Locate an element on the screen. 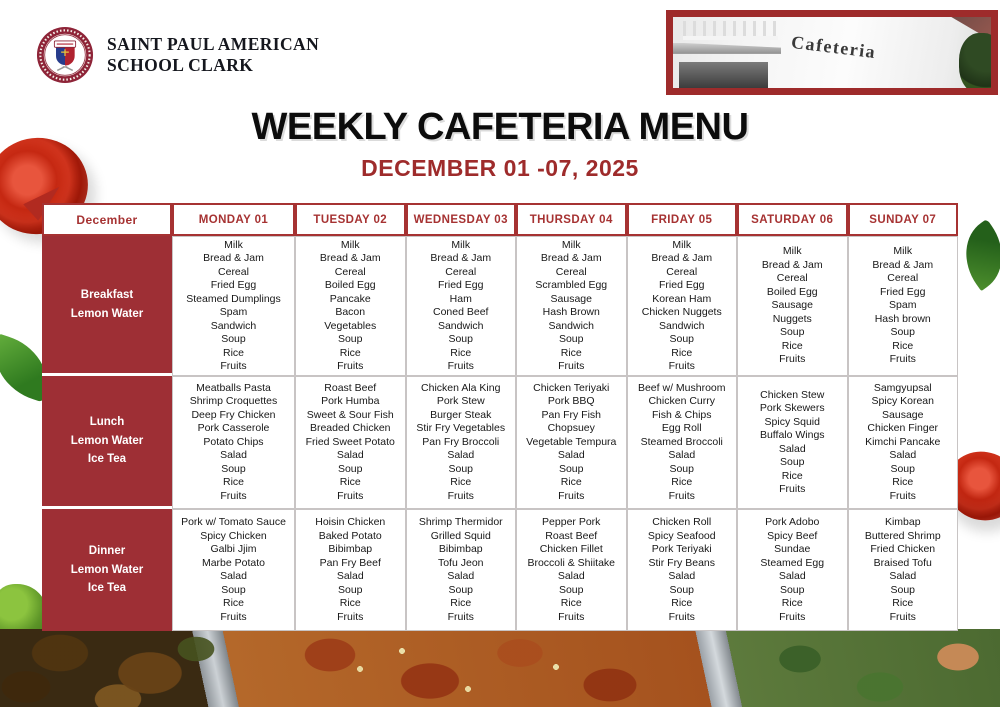  month-header-cell: December is located at coordinates (107, 219).